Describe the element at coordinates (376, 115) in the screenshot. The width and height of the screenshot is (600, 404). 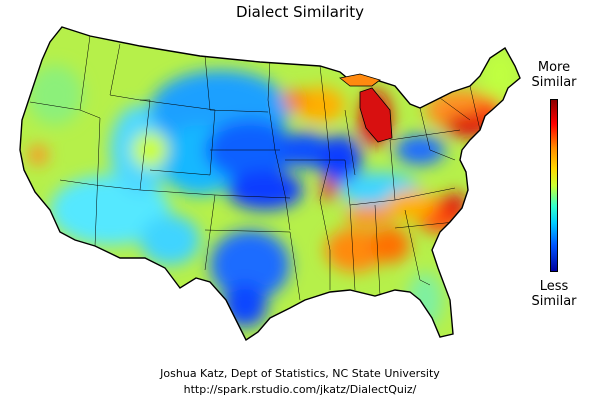
I see `michigan-lower-peninsula` at that location.